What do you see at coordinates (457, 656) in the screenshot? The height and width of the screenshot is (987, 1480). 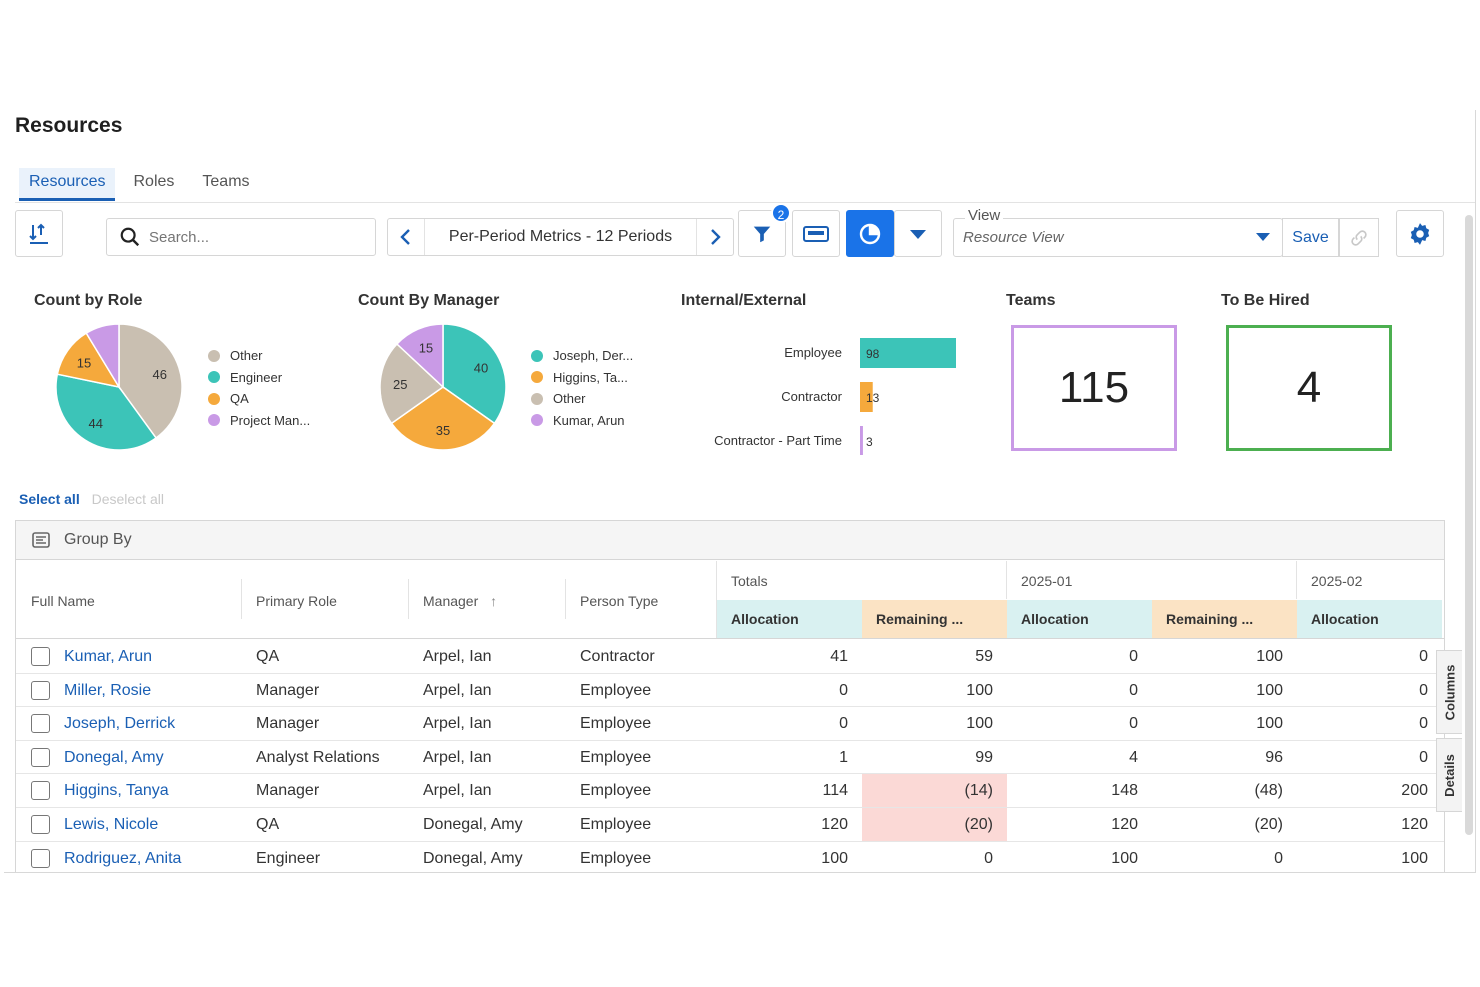 I see `manager-cell: Arpel, Ian` at bounding box center [457, 656].